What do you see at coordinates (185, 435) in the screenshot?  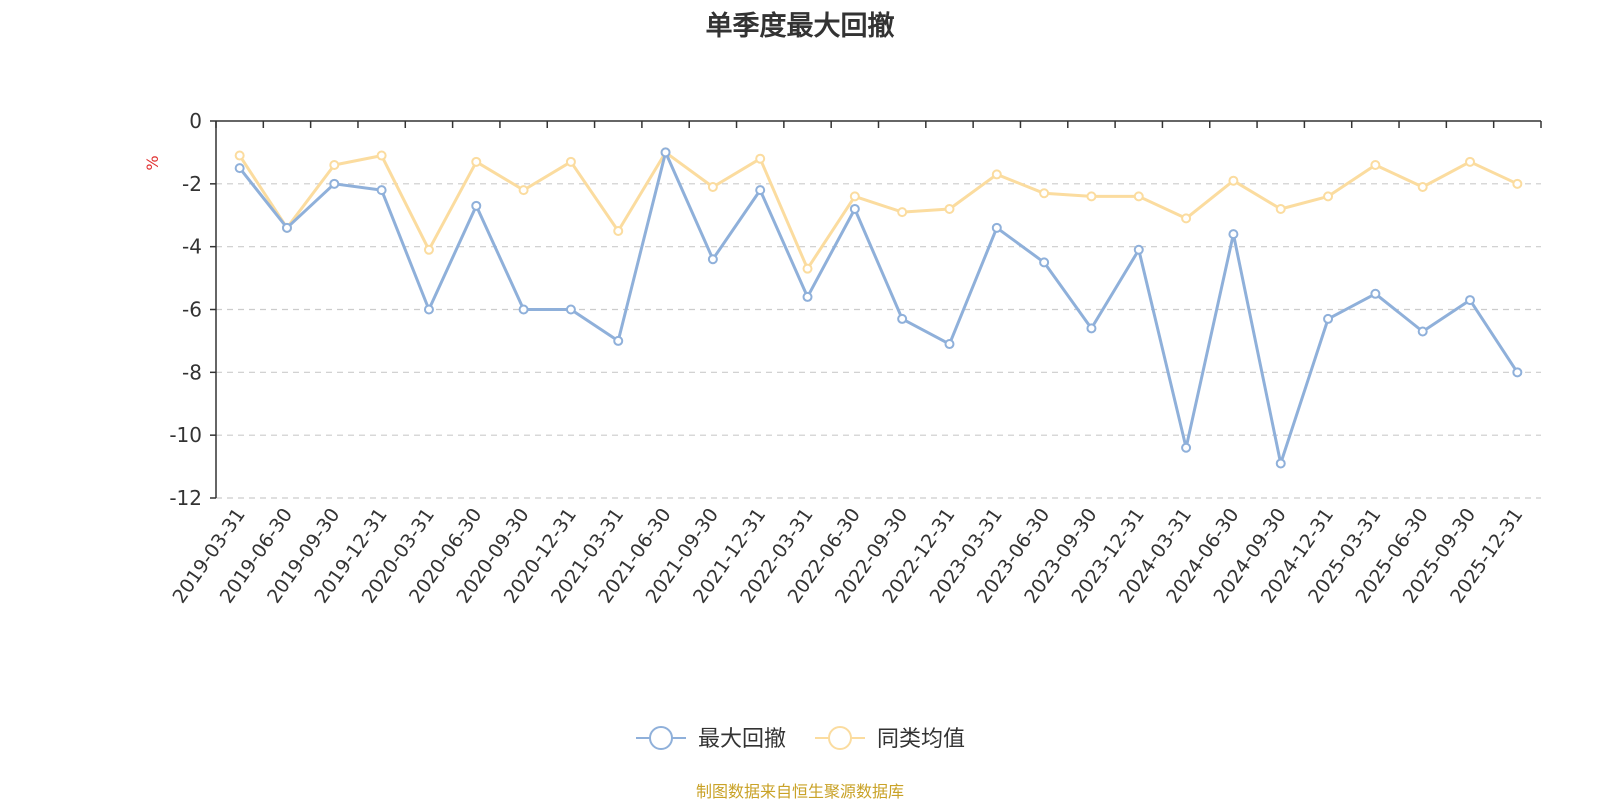 I see `y-tick-label: -10` at bounding box center [185, 435].